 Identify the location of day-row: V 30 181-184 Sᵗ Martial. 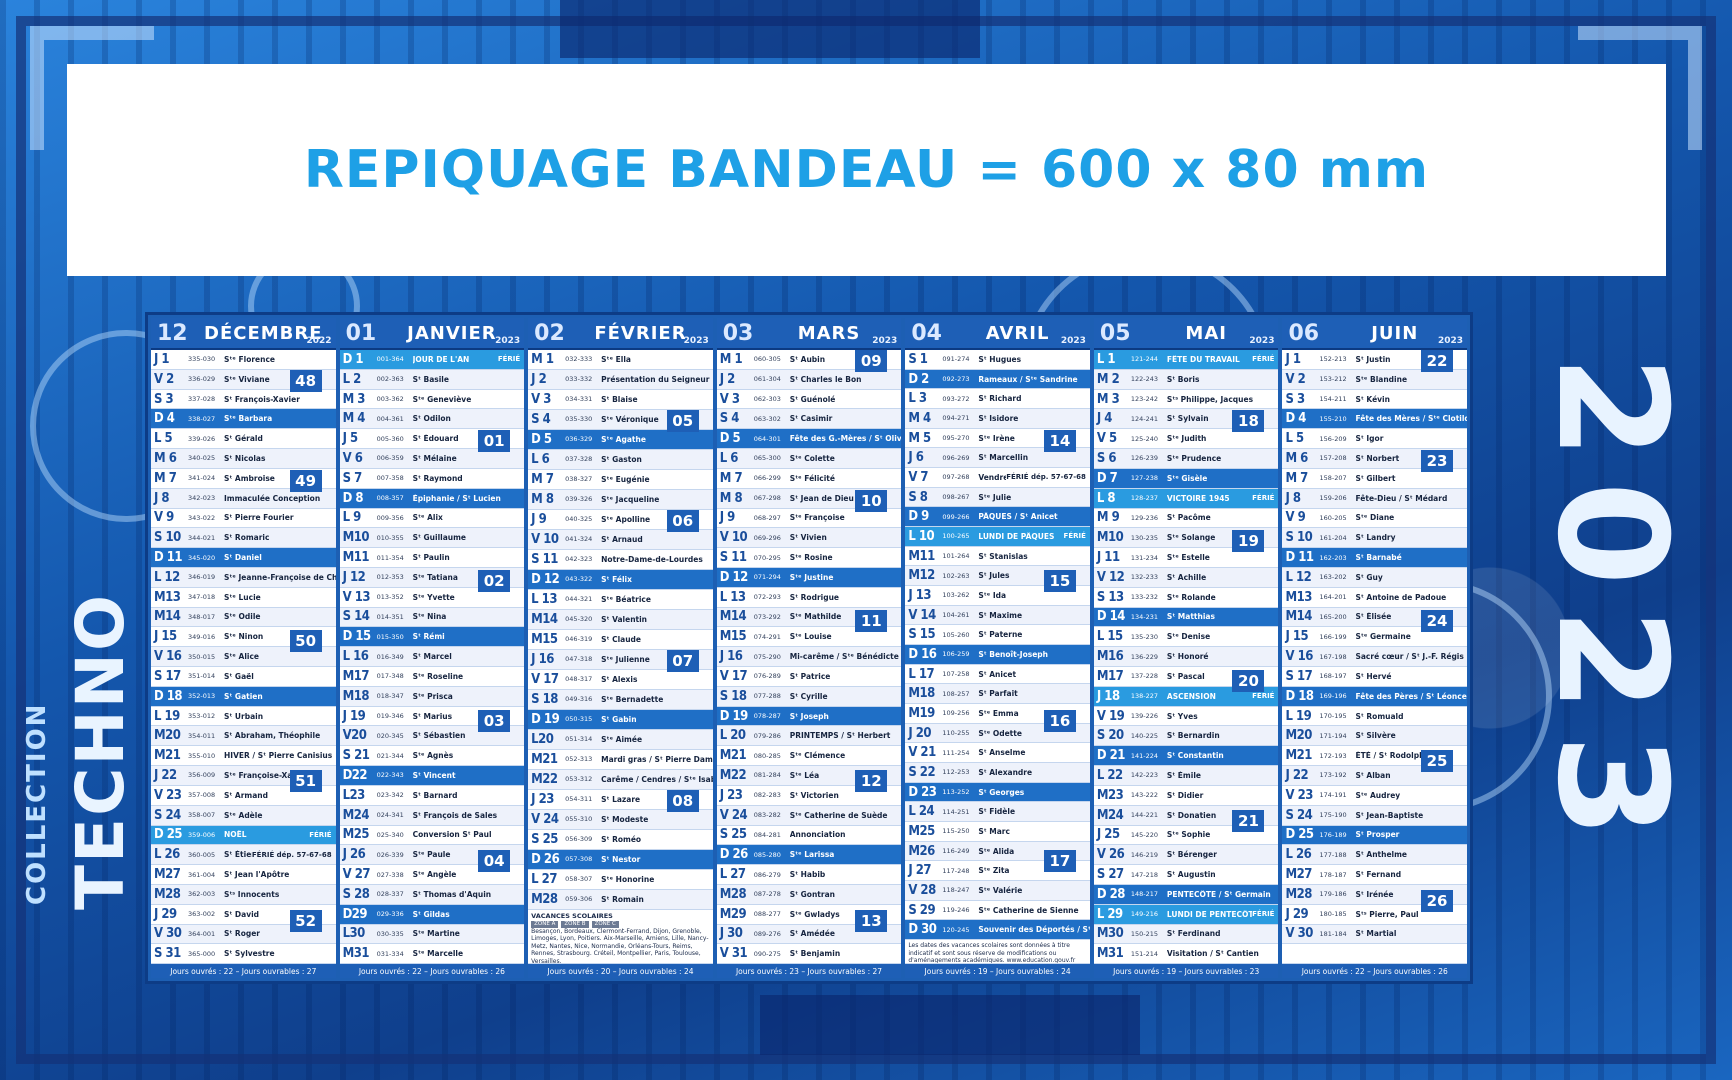
(1375, 934).